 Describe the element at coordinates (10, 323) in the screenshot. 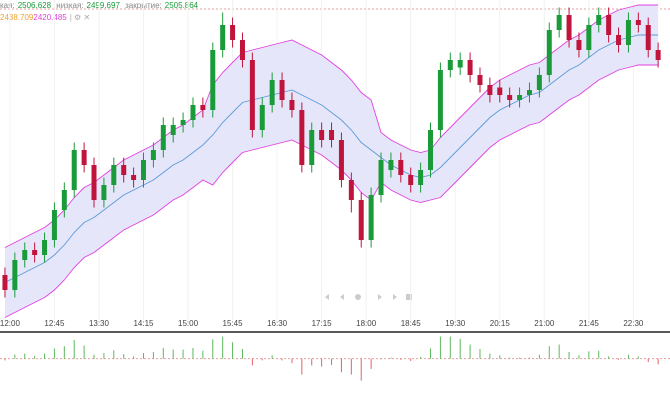

I see `x-tick-label: 12:00` at that location.